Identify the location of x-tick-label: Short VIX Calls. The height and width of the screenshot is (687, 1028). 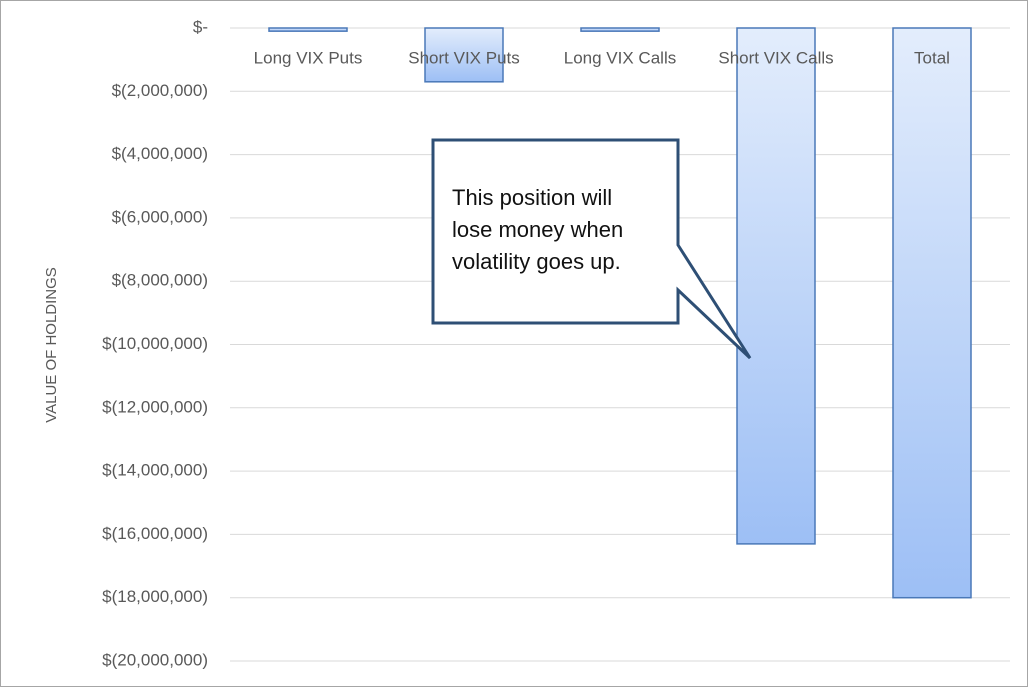
(775, 57).